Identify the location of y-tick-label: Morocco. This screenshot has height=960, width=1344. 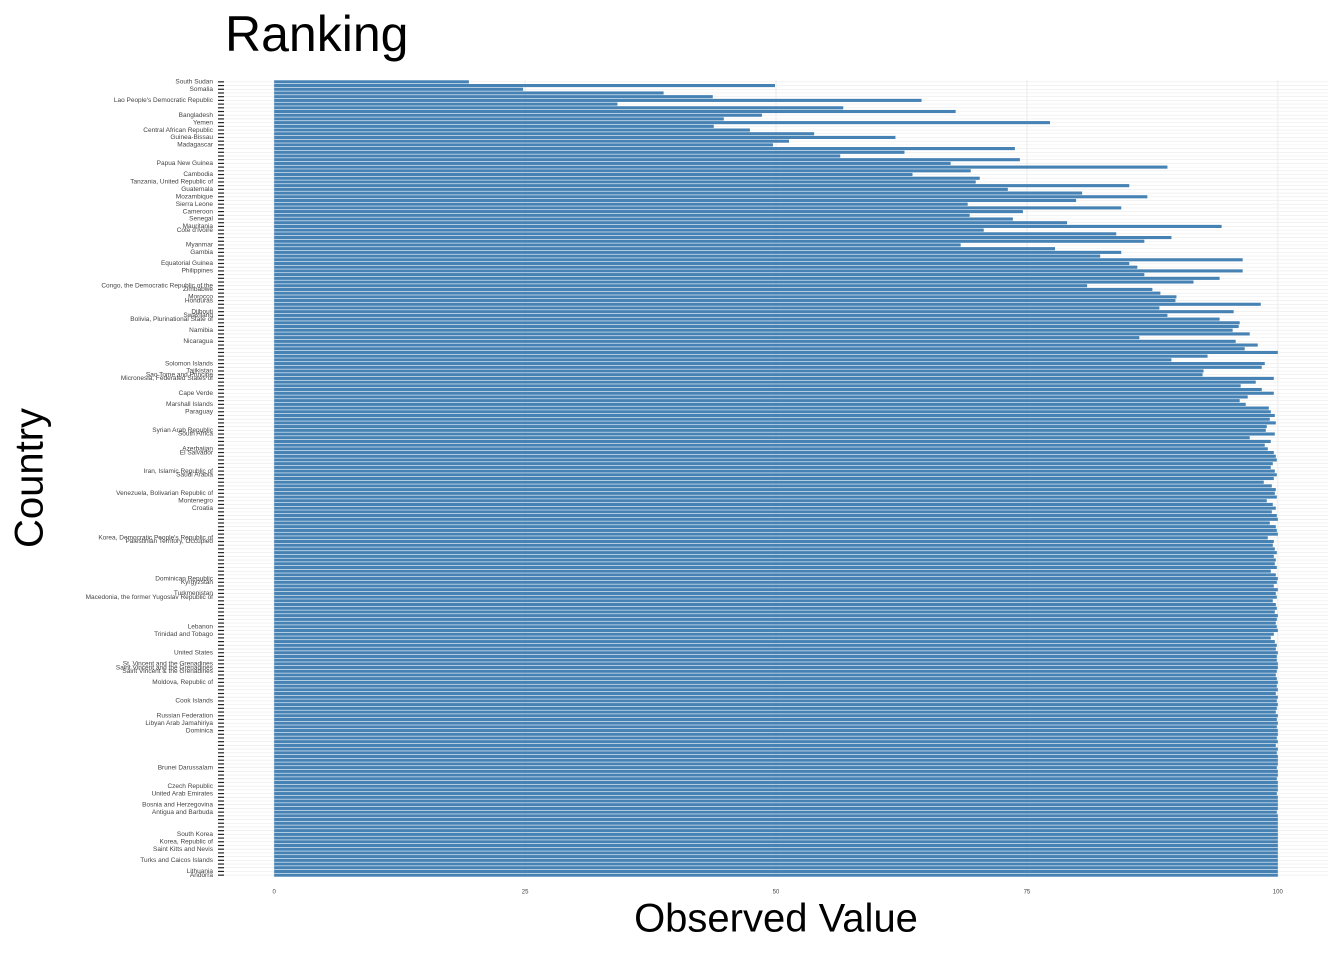
(200, 297).